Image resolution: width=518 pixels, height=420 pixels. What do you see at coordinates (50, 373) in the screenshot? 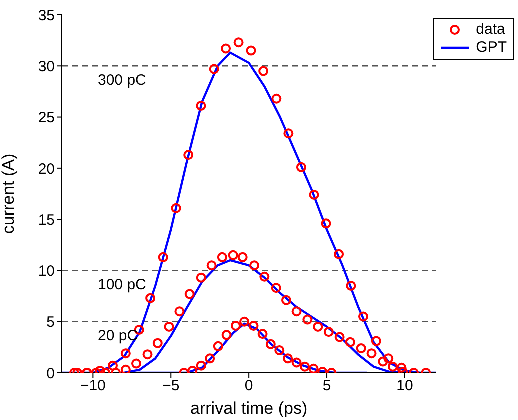
I see `y-tick-label: 0` at bounding box center [50, 373].